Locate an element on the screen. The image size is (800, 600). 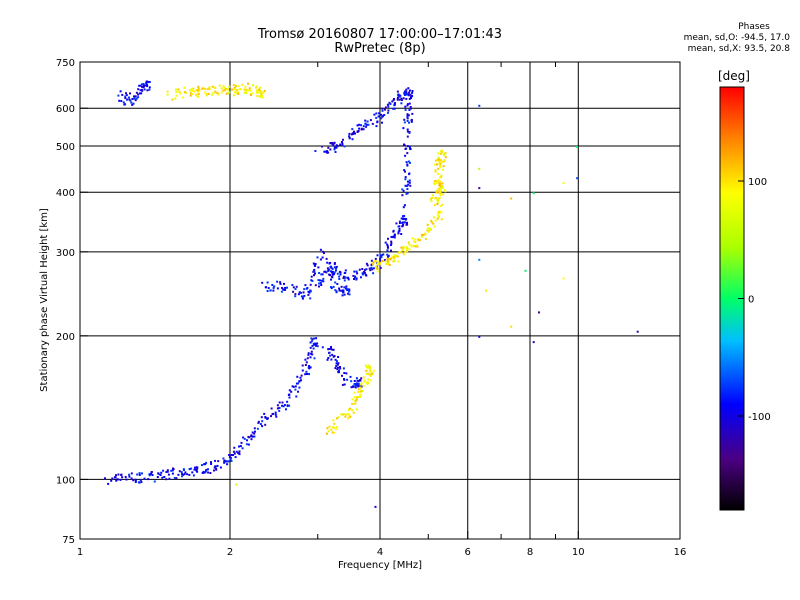
phase-o-label: mean, sd,O: is located at coordinates (711, 38).